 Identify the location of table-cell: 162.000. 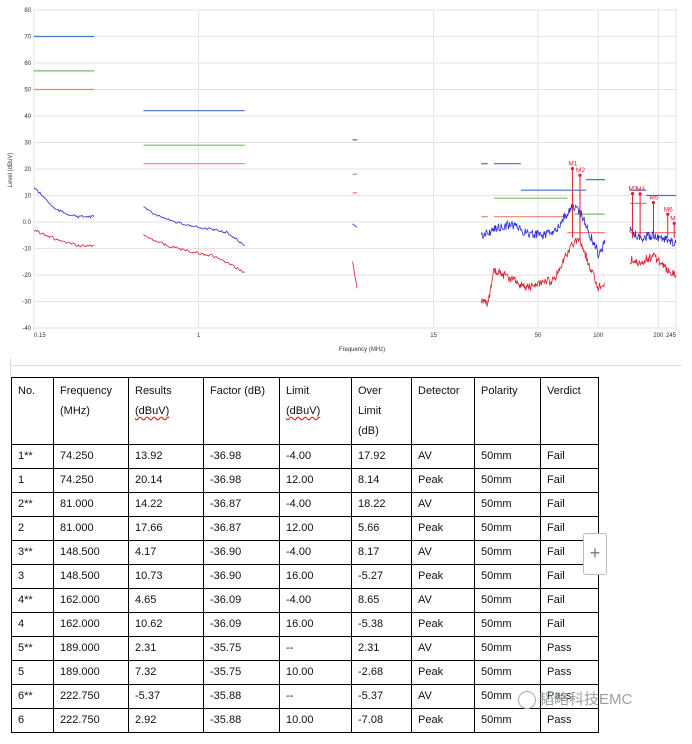
(91, 600).